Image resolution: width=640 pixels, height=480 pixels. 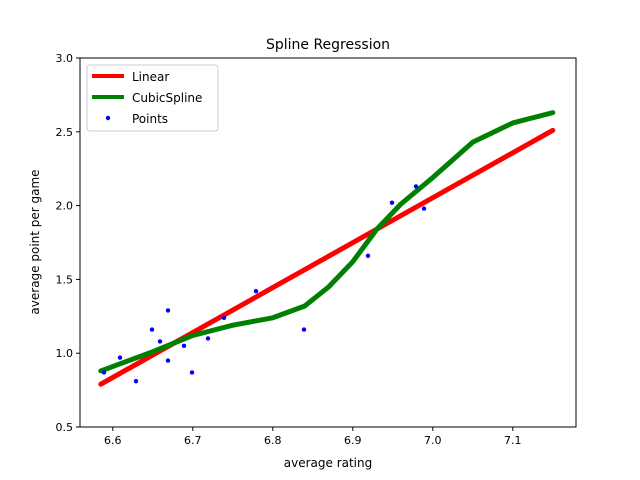 I want to click on legend-spline-label: CubicSpline, so click(x=167, y=98).